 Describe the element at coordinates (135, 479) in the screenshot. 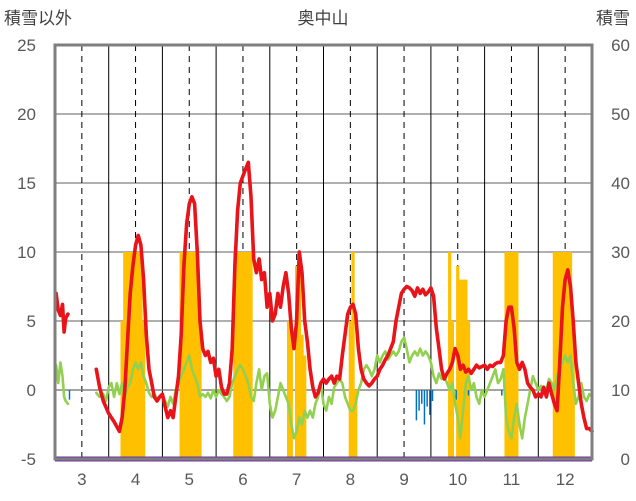

I see `x-tick-label: 4` at that location.